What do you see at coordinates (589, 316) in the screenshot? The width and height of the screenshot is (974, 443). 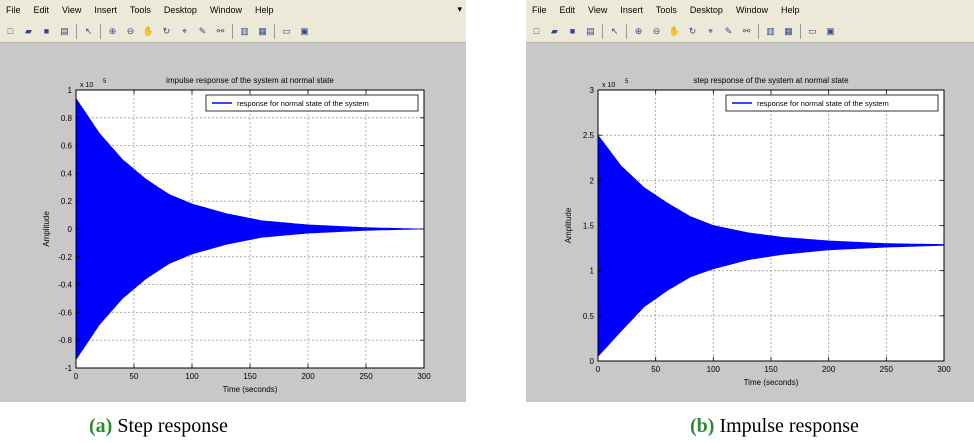 I see `y-tick-label: 0.5` at bounding box center [589, 316].